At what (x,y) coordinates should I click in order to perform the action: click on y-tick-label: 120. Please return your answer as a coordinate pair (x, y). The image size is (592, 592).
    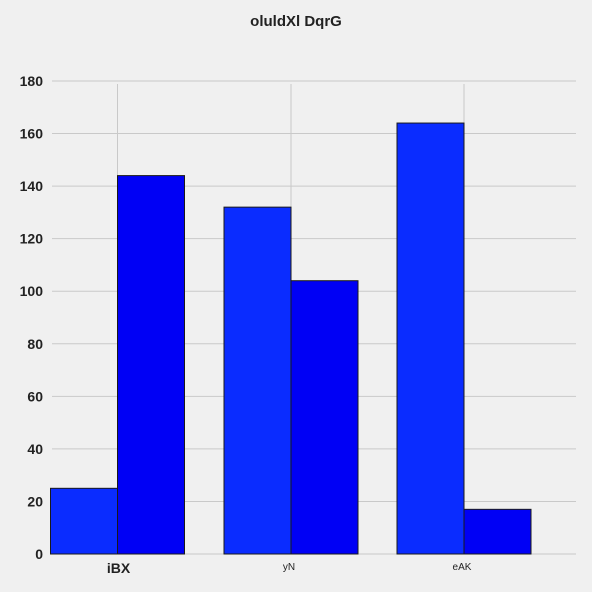
    Looking at the image, I should click on (32, 239).